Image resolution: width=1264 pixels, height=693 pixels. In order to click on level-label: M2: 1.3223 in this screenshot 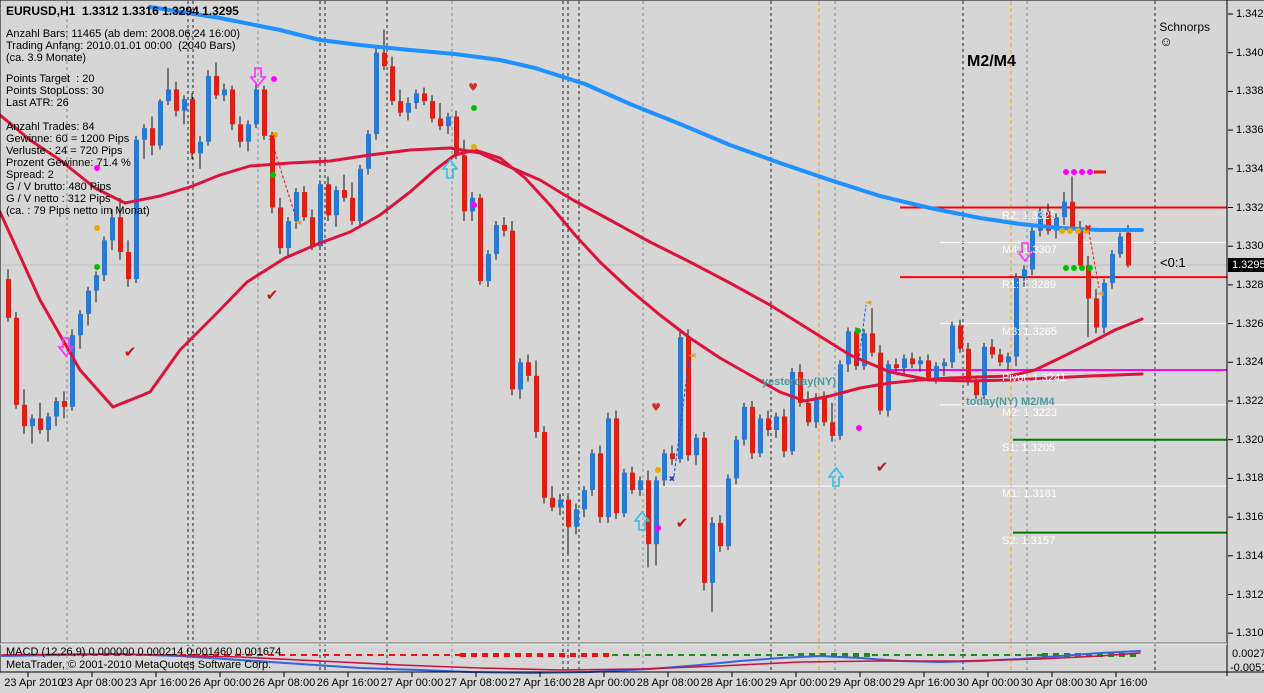, I will do `click(1030, 412)`.